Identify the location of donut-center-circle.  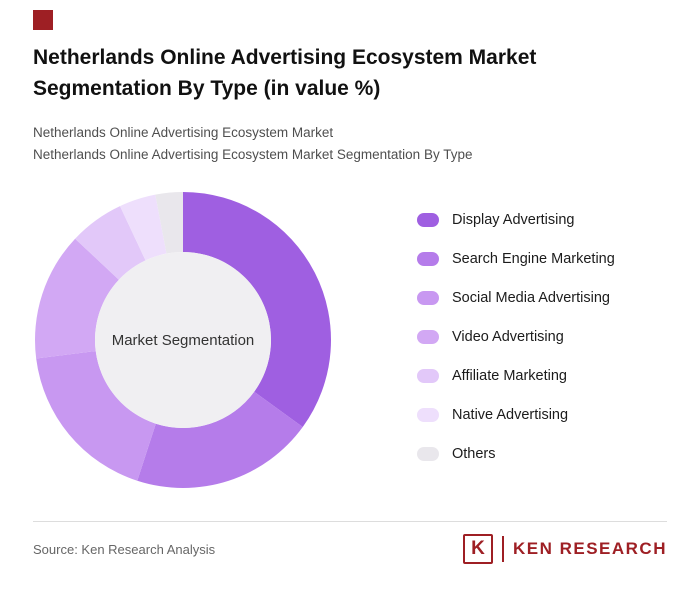
(183, 340).